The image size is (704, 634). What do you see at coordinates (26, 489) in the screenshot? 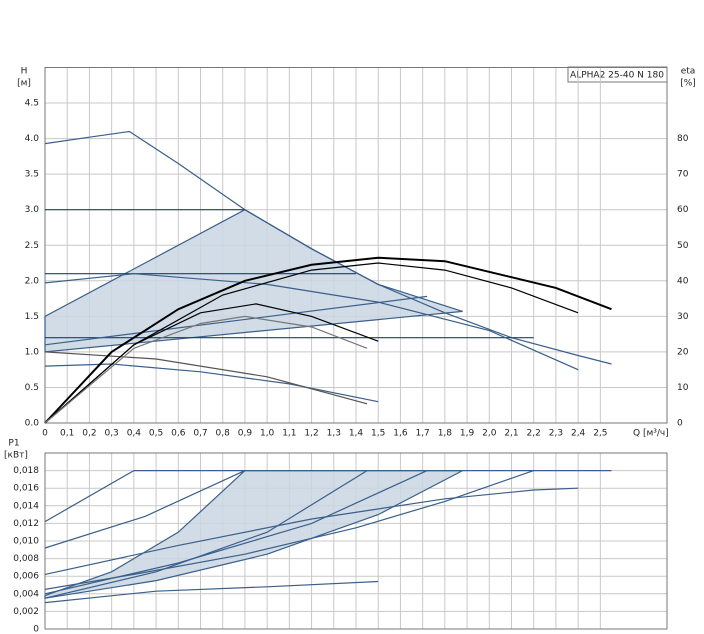
I see `y-tick-label: 0,016` at bounding box center [26, 489].